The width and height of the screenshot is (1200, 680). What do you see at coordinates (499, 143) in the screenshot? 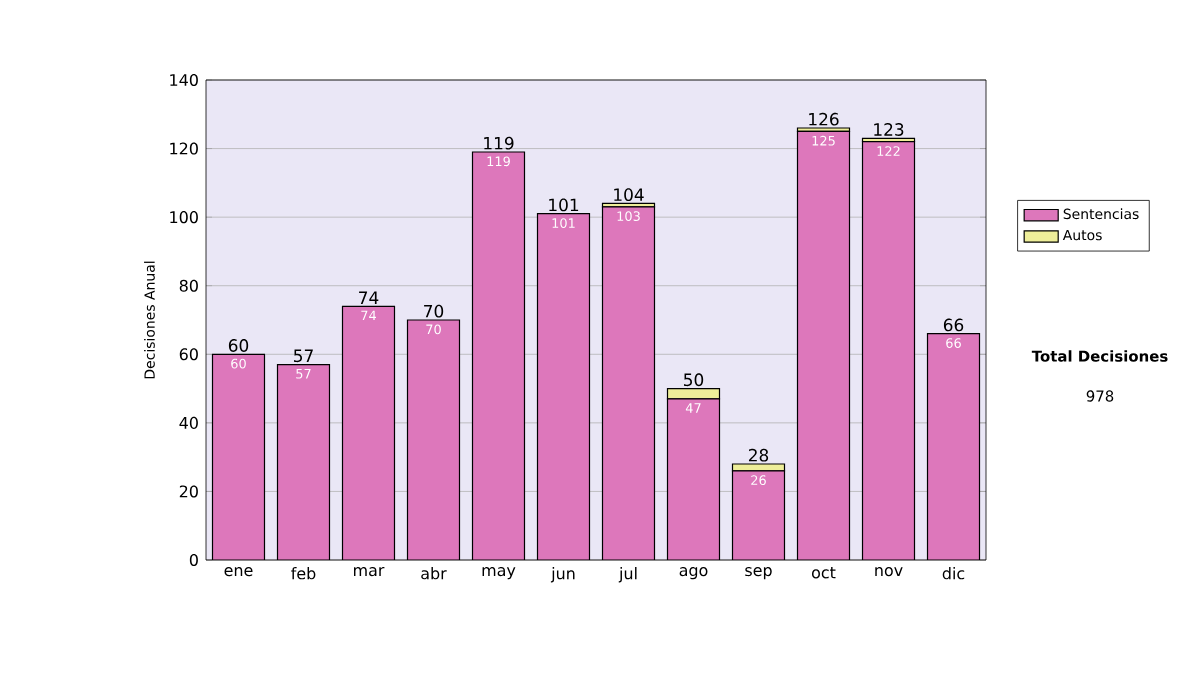
I see `total-label: 119` at bounding box center [499, 143].